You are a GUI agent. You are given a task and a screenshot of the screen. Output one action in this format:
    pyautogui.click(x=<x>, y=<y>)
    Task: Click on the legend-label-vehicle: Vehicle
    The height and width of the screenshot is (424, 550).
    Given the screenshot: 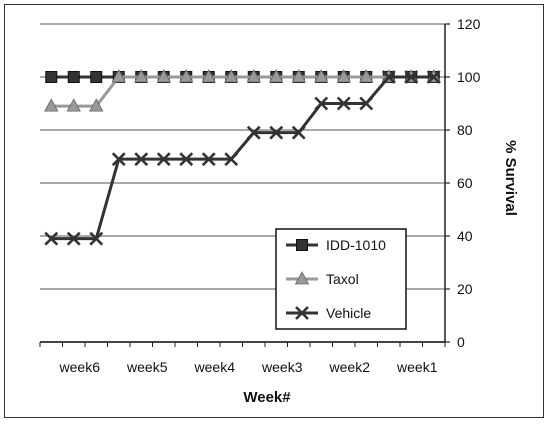 What is the action you would take?
    pyautogui.click(x=348, y=313)
    